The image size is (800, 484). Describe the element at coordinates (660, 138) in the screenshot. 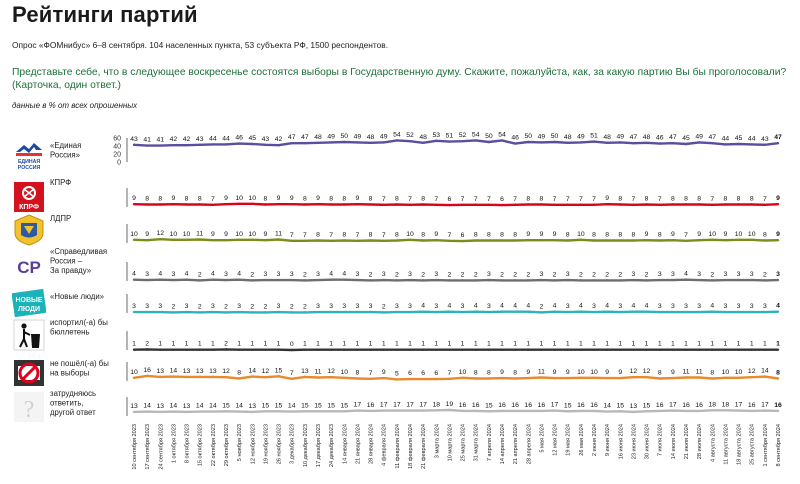

I see `data-label: 46` at that location.